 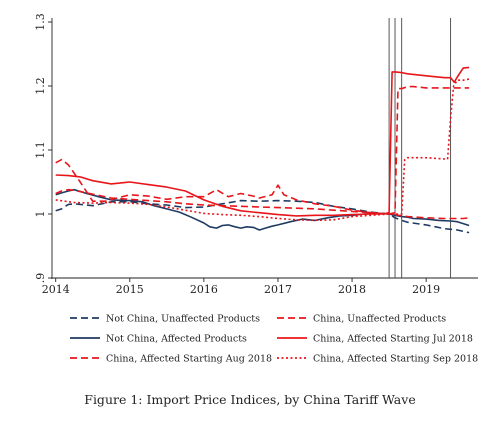 I want to click on y-tick-label: 1.1, so click(x=40, y=150).